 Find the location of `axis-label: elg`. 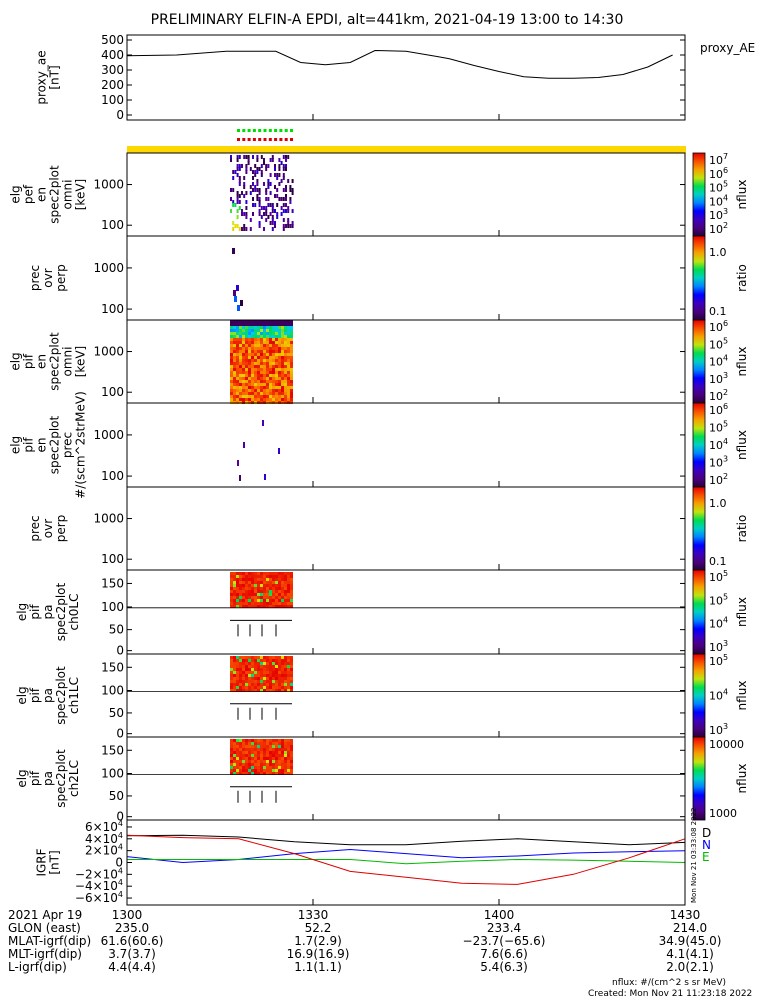

axis-label: elg is located at coordinates (22, 778).